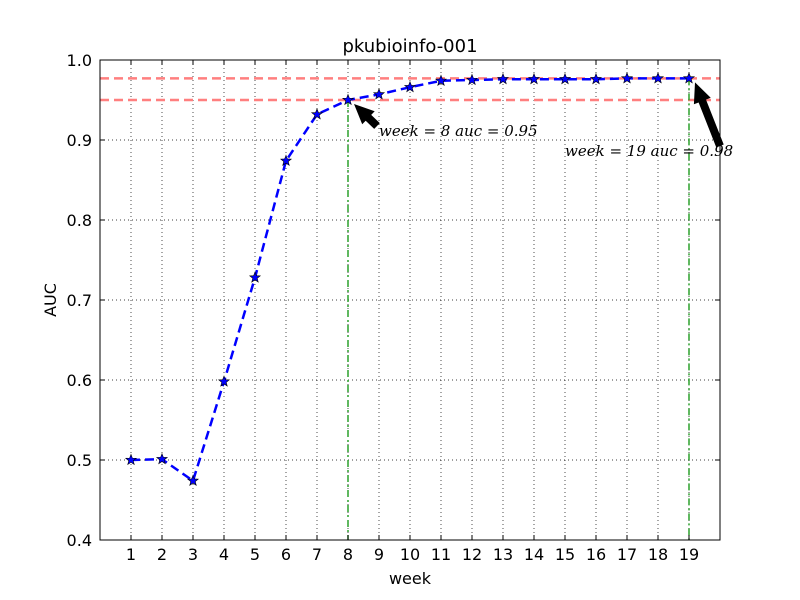 This screenshot has height=600, width=800. What do you see at coordinates (162, 554) in the screenshot?
I see `x-tick-label: 2` at bounding box center [162, 554].